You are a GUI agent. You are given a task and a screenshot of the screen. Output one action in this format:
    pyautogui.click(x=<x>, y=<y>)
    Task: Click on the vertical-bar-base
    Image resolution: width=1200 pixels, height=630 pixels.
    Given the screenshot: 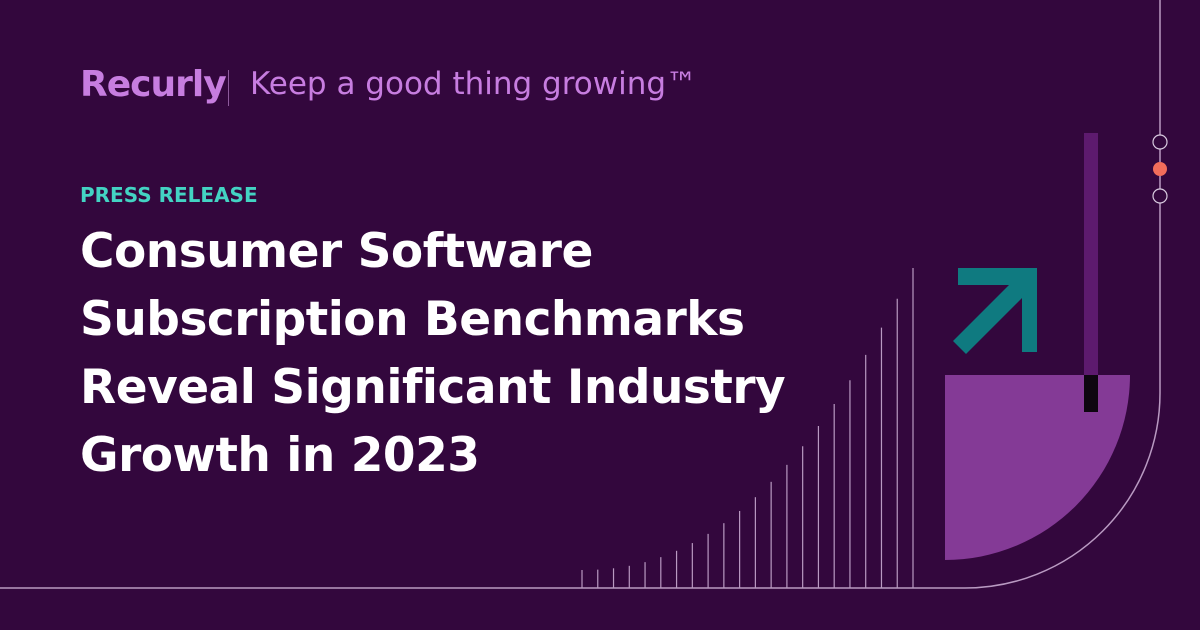 What is the action you would take?
    pyautogui.click(x=1091, y=393)
    